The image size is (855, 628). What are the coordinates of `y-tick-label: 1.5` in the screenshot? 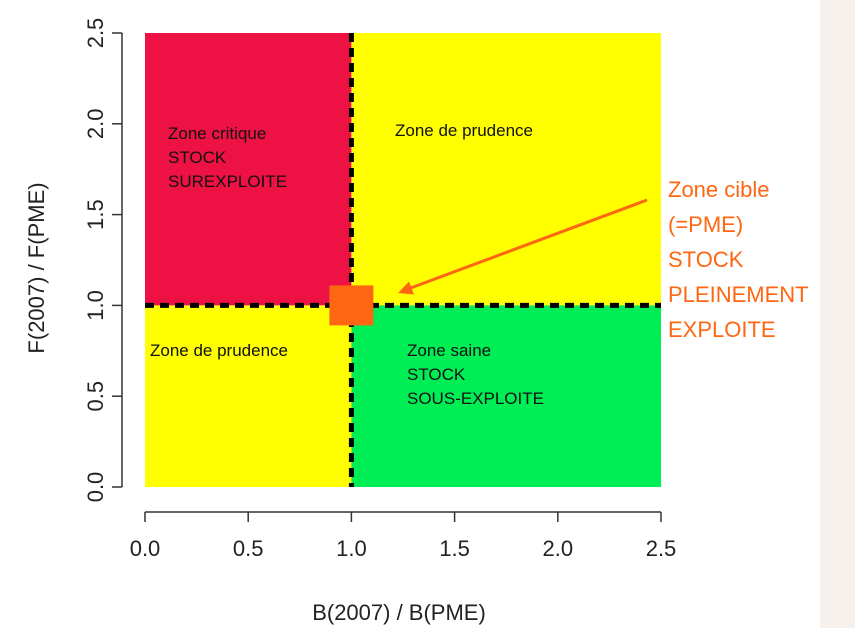 It's located at (95, 214).